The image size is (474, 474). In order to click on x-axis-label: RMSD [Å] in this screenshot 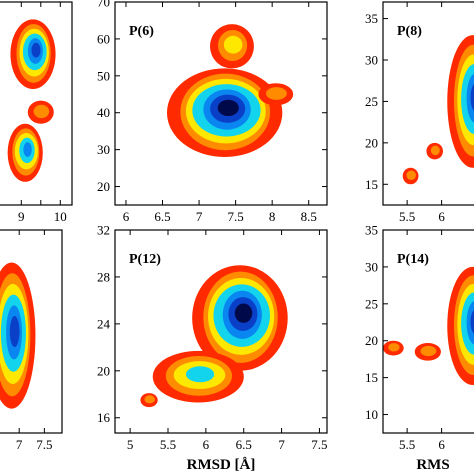, I will do `click(221, 465)`.